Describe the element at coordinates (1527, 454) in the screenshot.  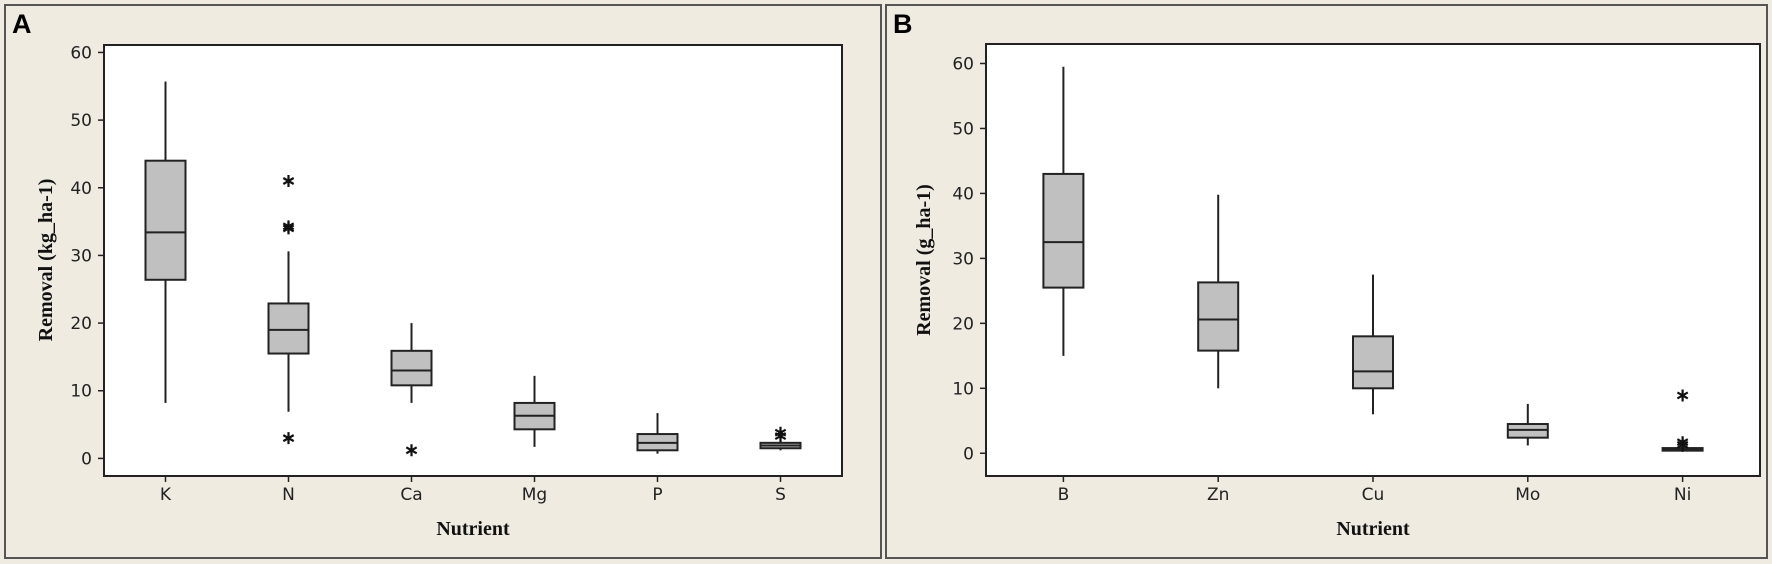
I see `box-mo: Mo` at that location.